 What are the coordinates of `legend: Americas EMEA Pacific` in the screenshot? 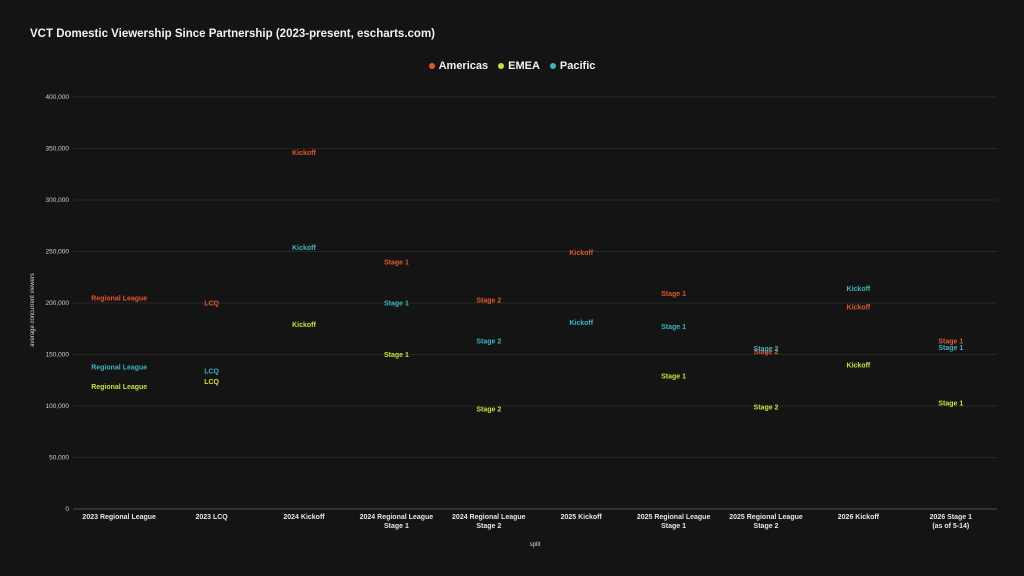 It's located at (512, 66).